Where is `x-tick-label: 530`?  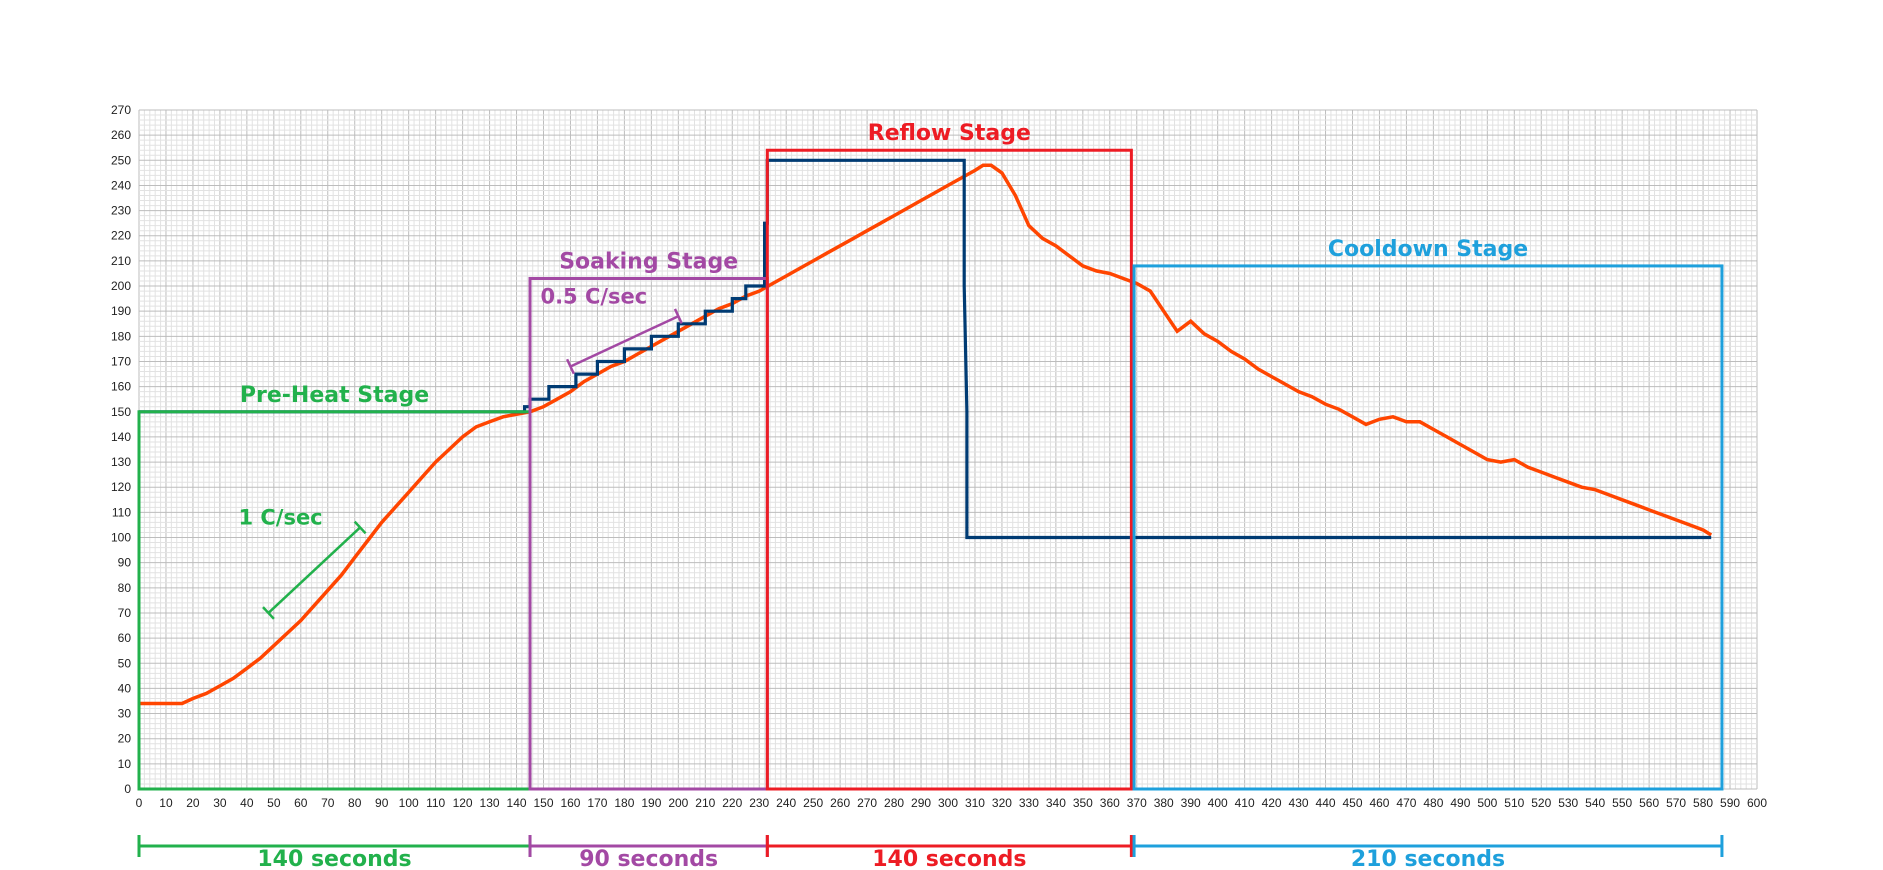
x-tick-label: 530 is located at coordinates (1568, 803).